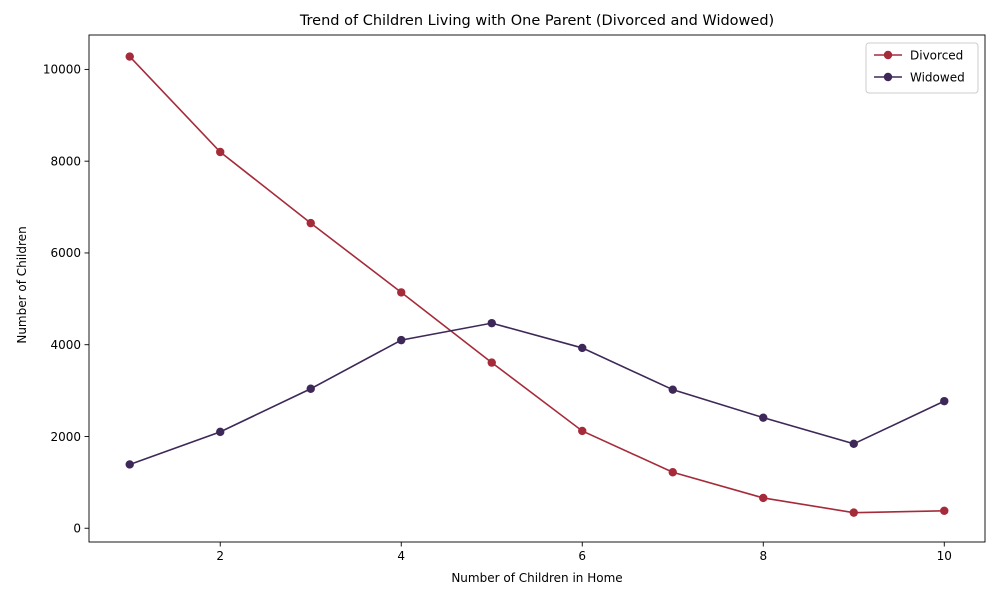 This screenshot has width=1000, height=600. Describe the element at coordinates (62, 70) in the screenshot. I see `y-tick-label: 10000` at that location.